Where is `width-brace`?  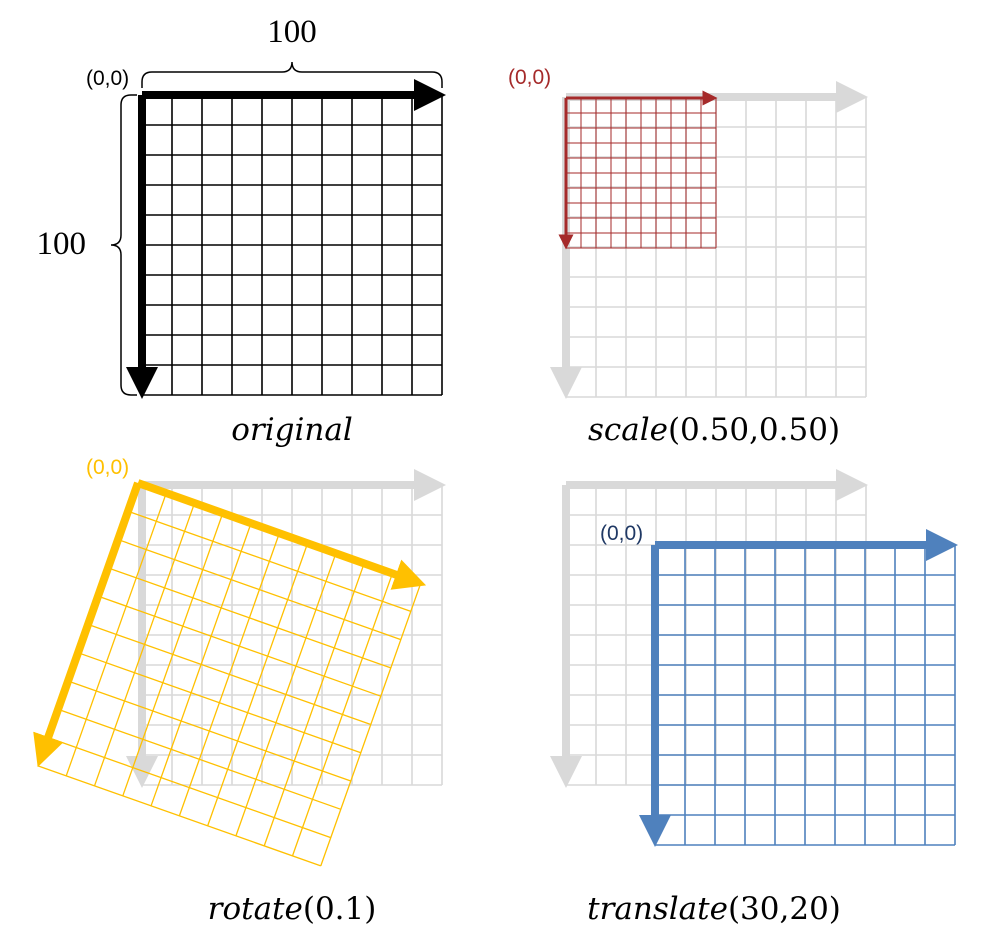
width-brace is located at coordinates (292, 74).